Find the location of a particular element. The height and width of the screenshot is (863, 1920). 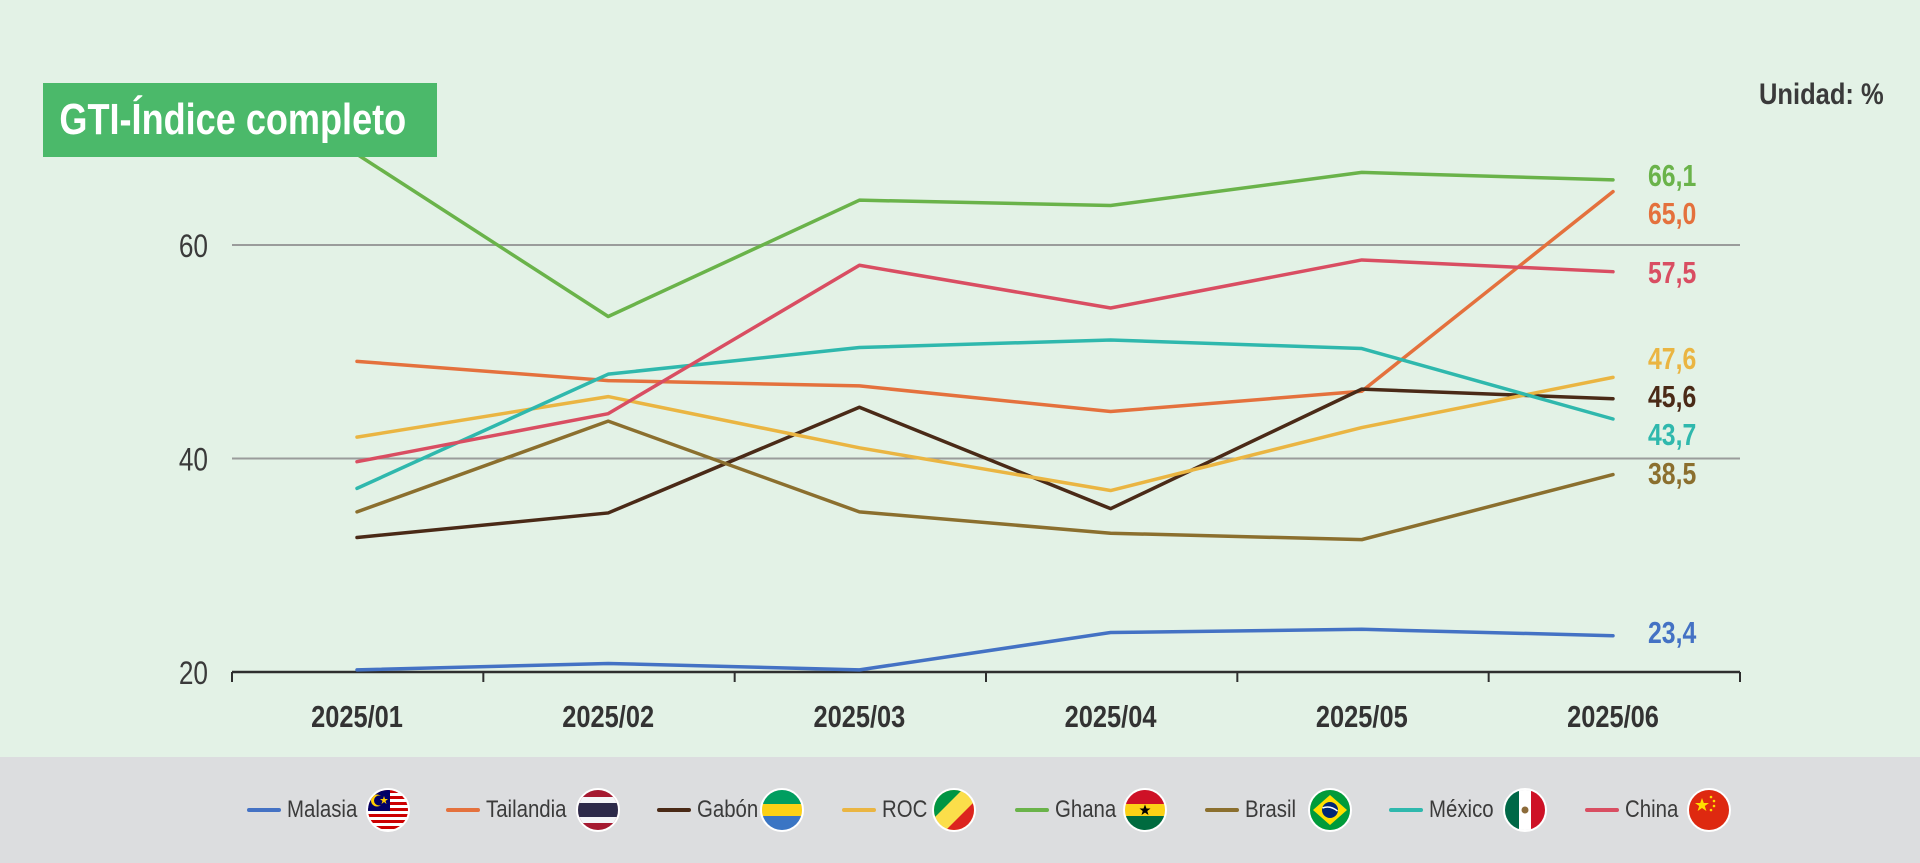

series-line-mexico is located at coordinates (985, 414).